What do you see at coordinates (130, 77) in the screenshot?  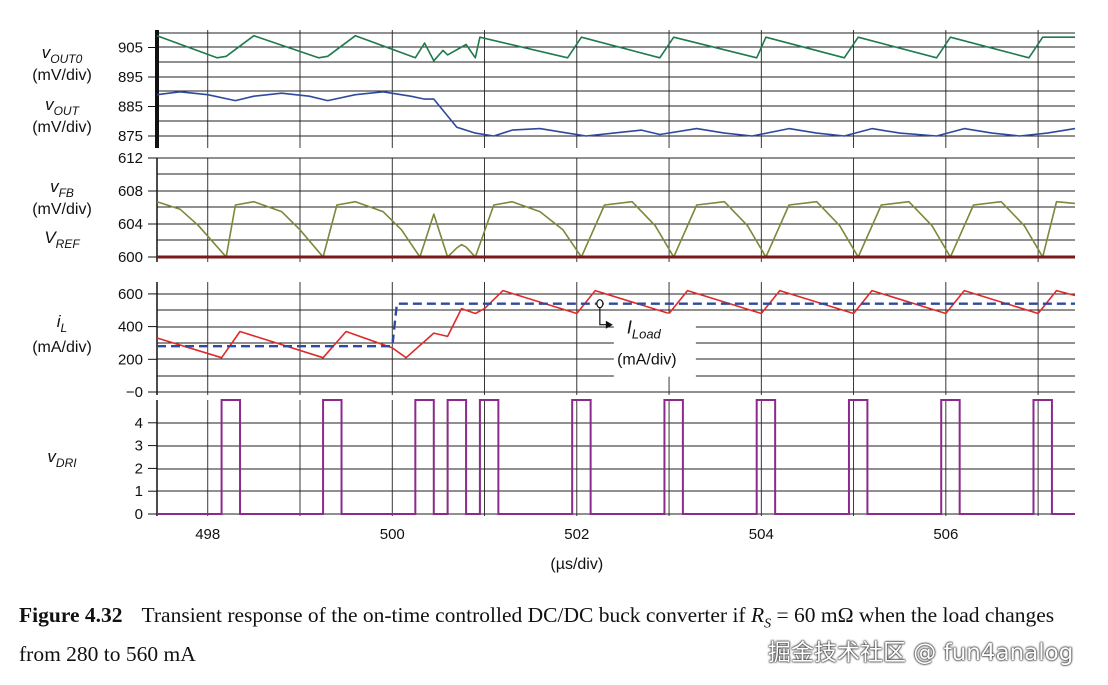 I see `y-tick-label: 895` at bounding box center [130, 77].